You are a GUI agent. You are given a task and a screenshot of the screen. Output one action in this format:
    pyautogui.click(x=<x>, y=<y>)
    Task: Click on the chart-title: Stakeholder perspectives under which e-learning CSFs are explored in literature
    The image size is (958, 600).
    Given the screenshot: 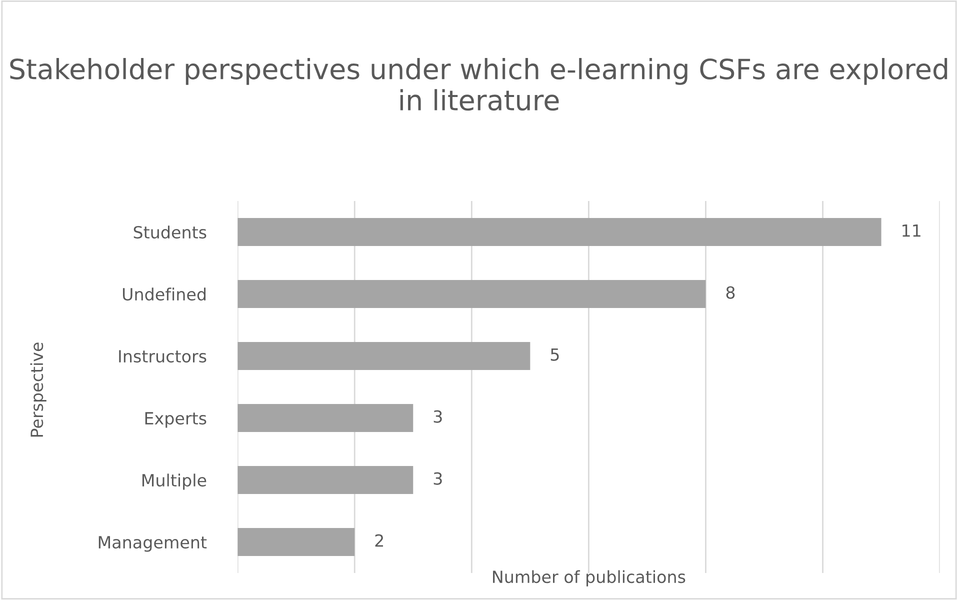 What is the action you would take?
    pyautogui.click(x=479, y=84)
    